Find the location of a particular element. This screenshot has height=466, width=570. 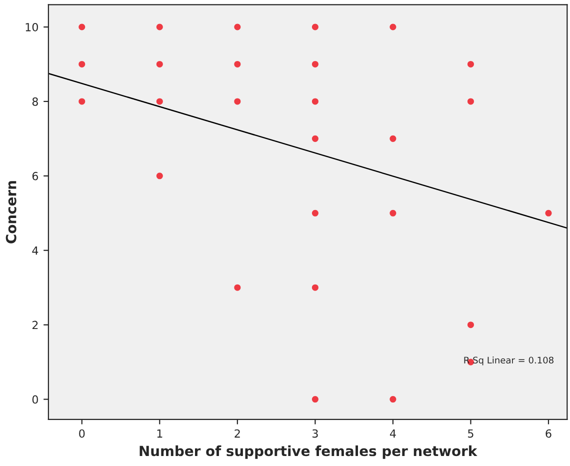

x-tick-label: 3 is located at coordinates (315, 433).